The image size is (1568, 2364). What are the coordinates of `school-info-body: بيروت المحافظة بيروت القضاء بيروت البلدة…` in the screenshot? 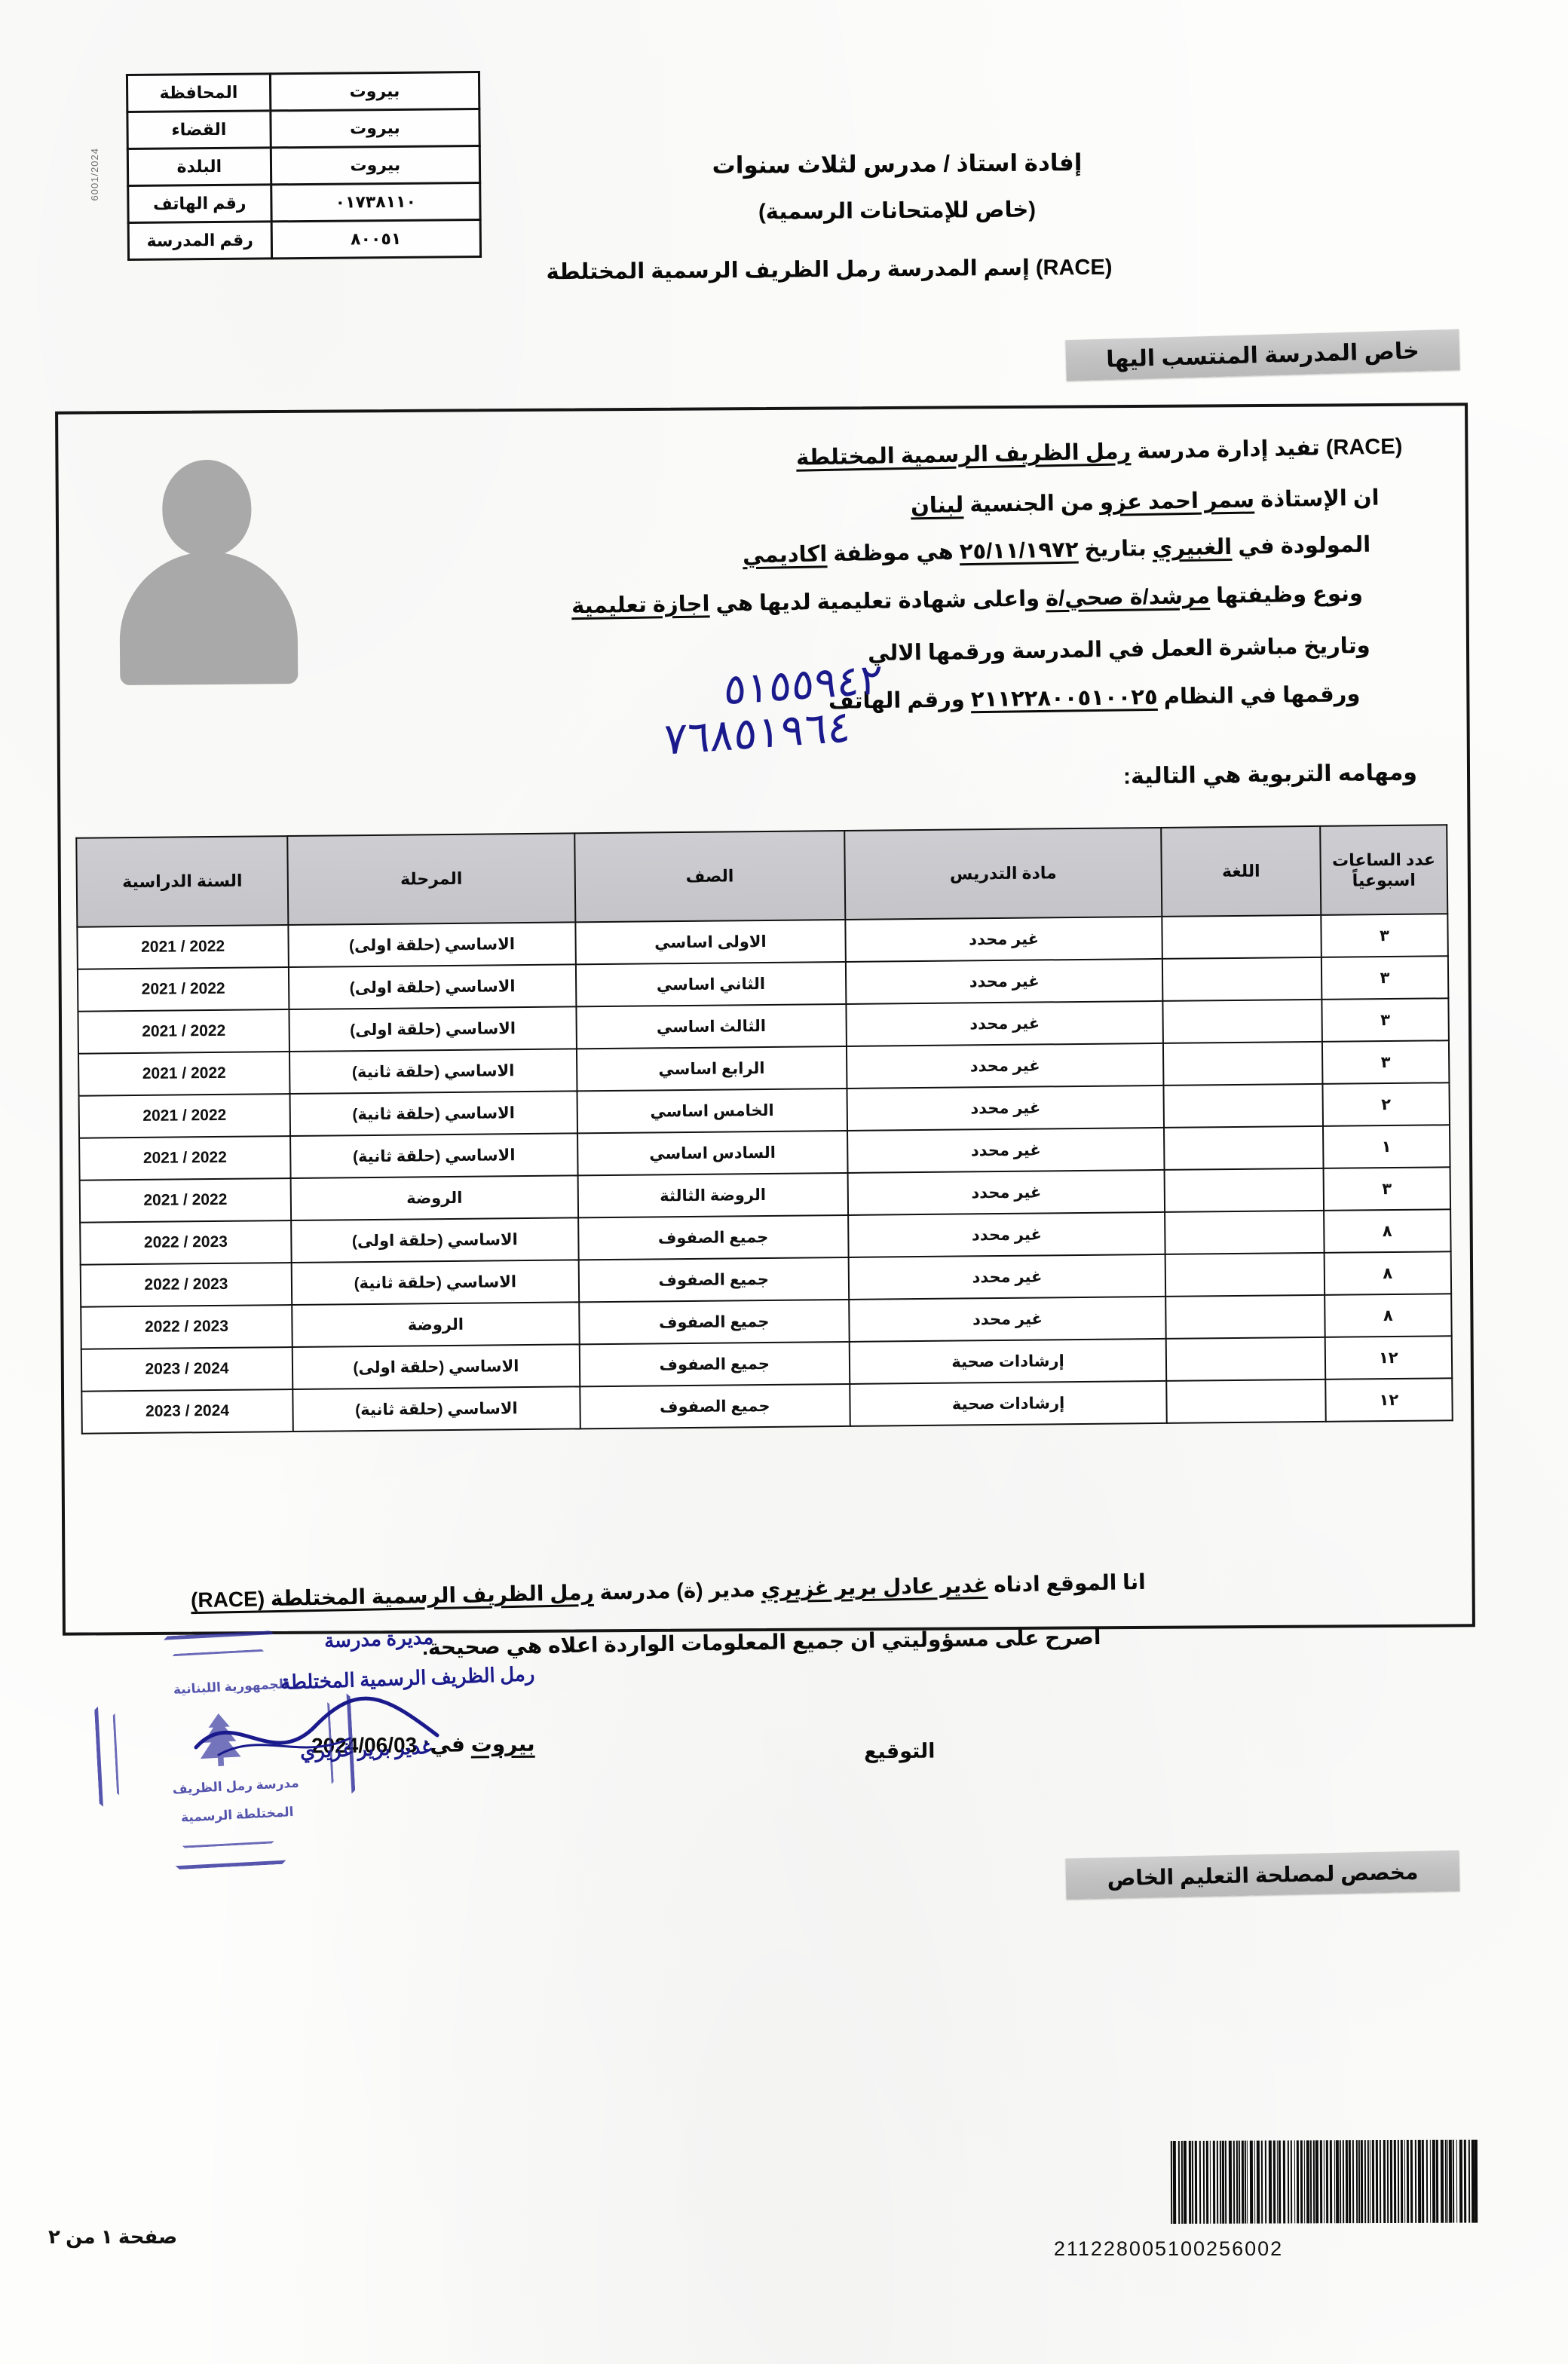 It's located at (304, 166).